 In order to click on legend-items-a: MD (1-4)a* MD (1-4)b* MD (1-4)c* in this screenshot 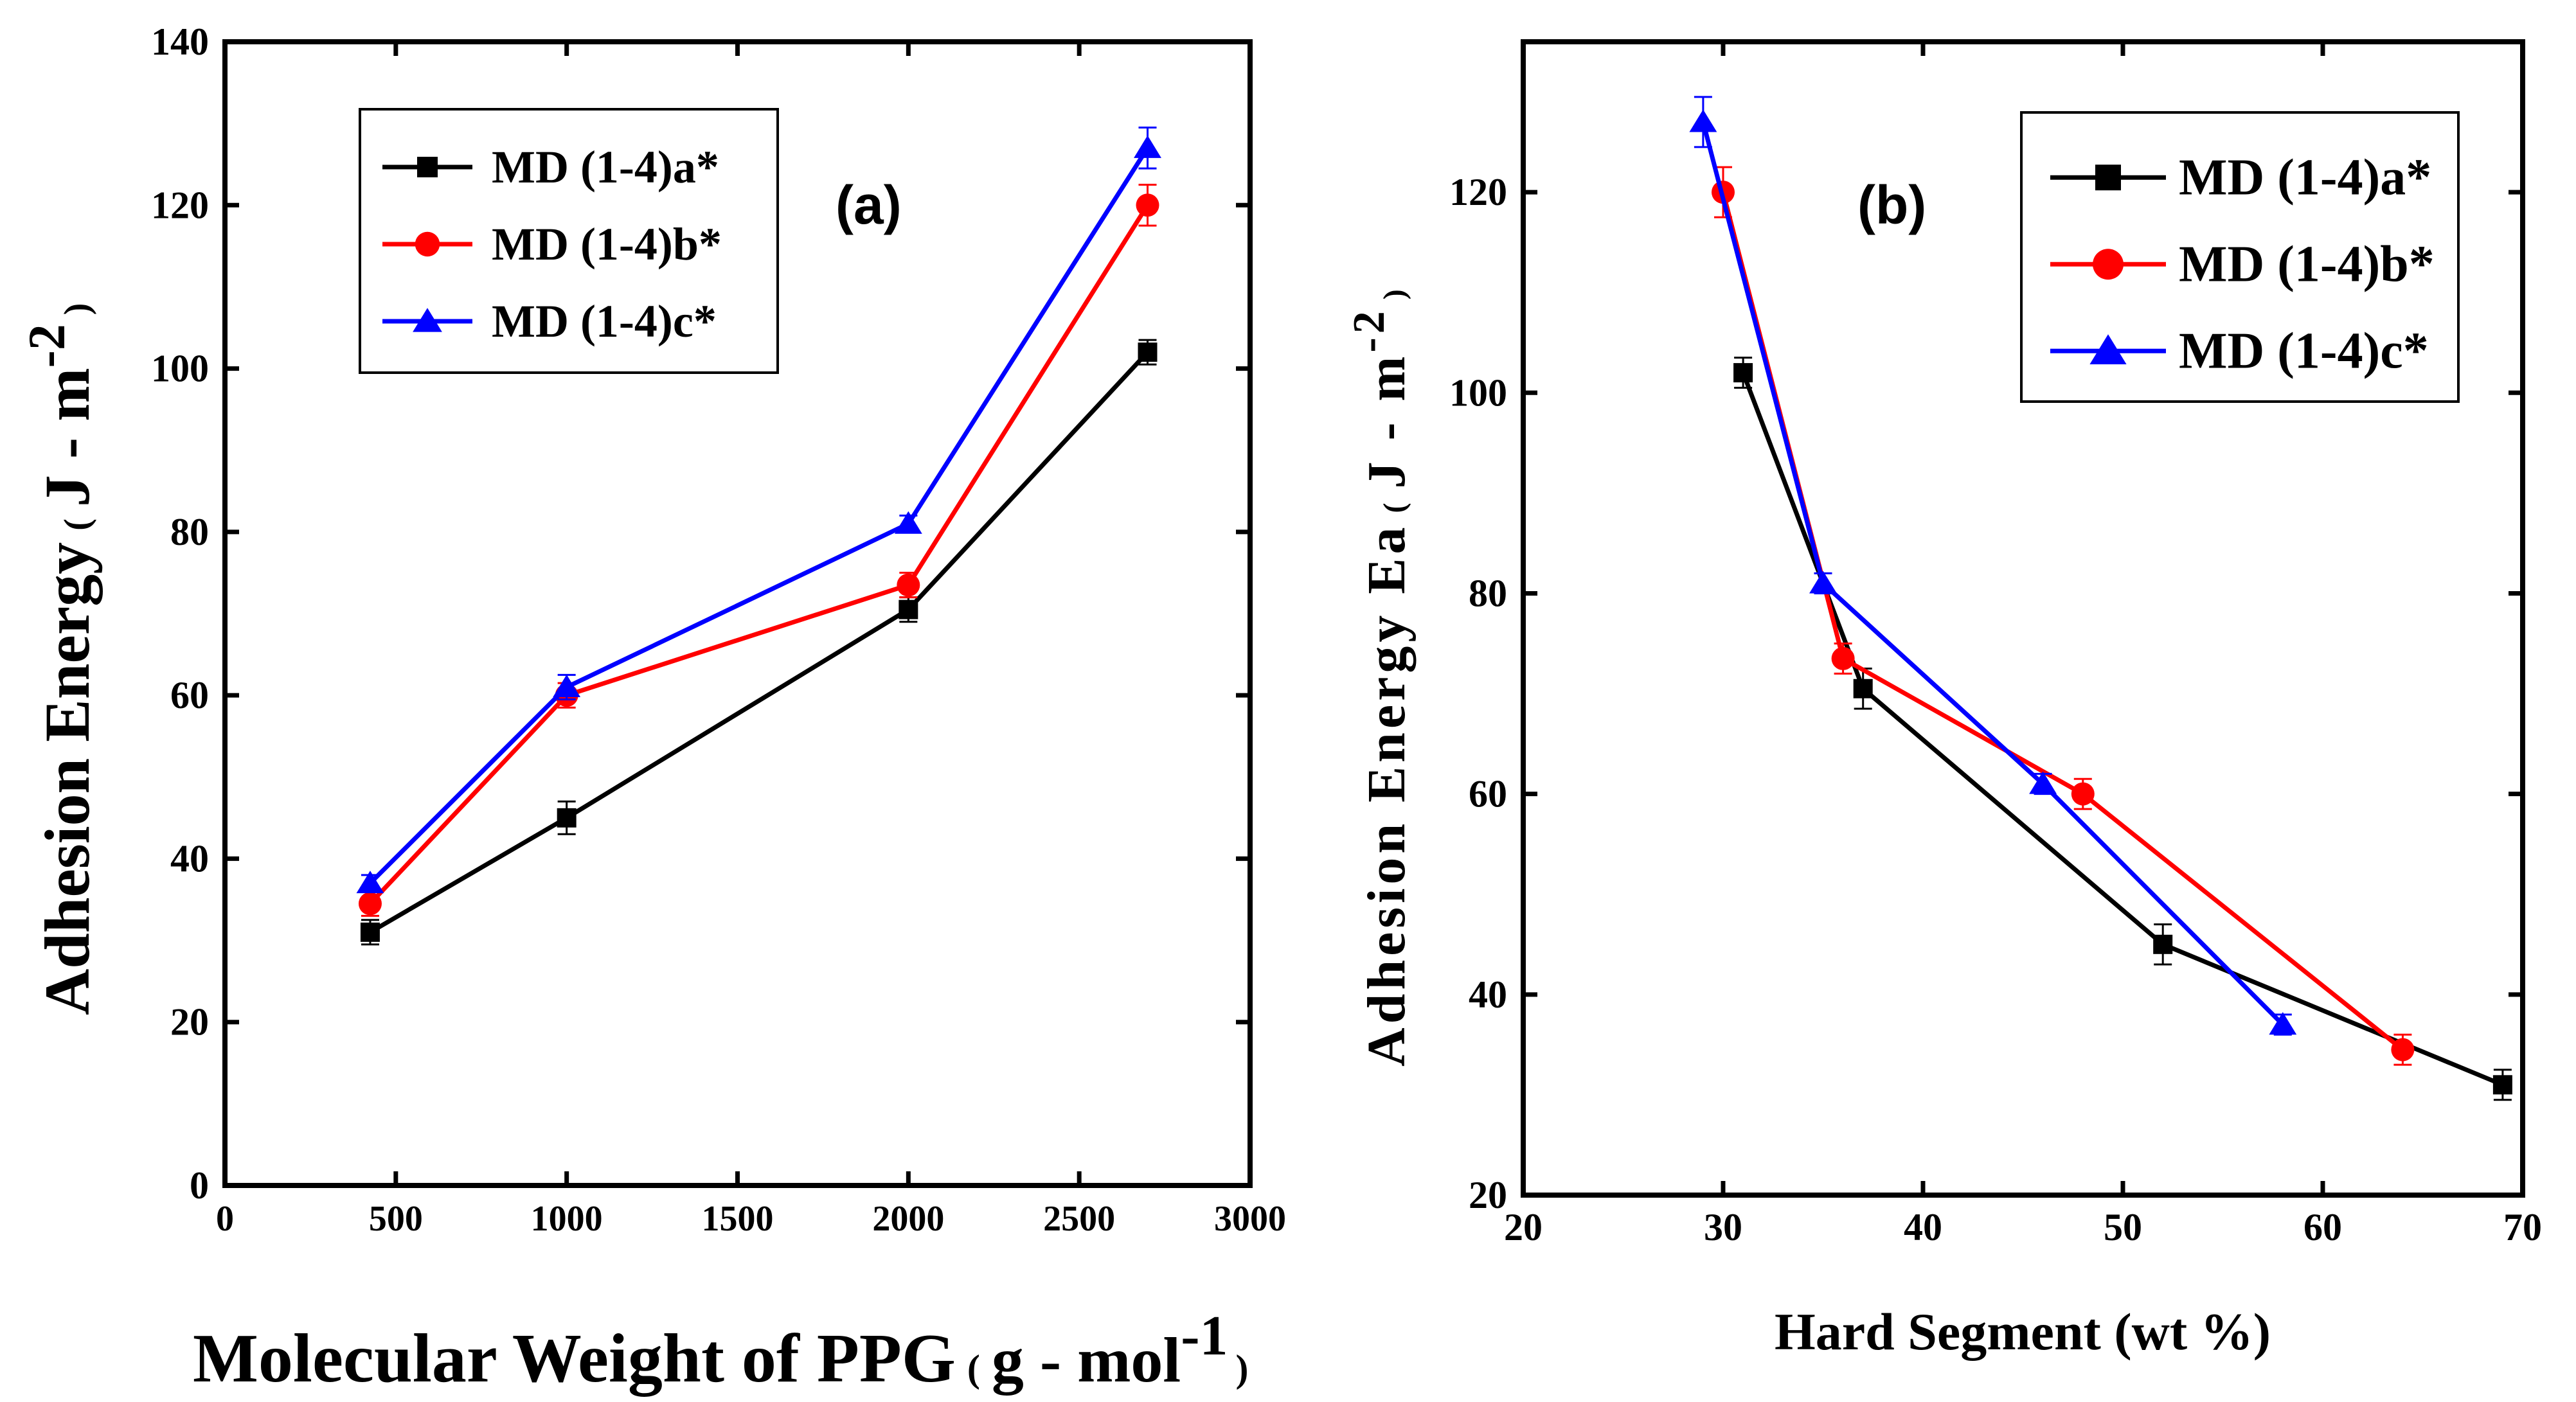, I will do `click(552, 244)`.